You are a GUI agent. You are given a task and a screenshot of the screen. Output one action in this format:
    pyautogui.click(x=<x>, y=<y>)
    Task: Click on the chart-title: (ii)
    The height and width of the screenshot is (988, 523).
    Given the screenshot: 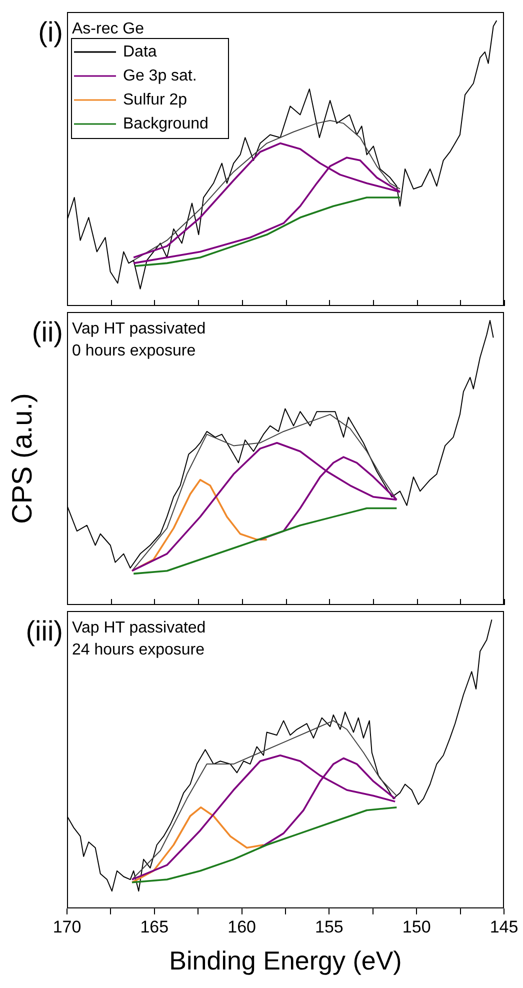 What is the action you would take?
    pyautogui.click(x=47, y=332)
    